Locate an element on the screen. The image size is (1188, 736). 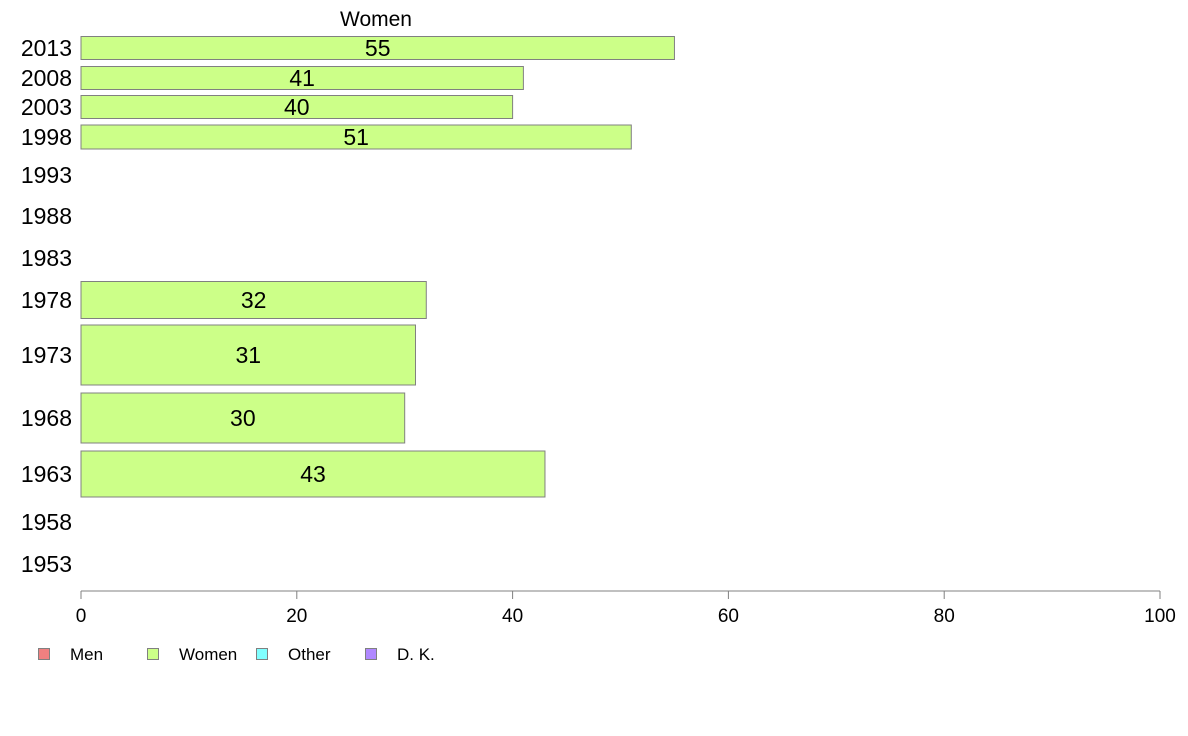
y-tick-label: 2008 is located at coordinates (46, 78).